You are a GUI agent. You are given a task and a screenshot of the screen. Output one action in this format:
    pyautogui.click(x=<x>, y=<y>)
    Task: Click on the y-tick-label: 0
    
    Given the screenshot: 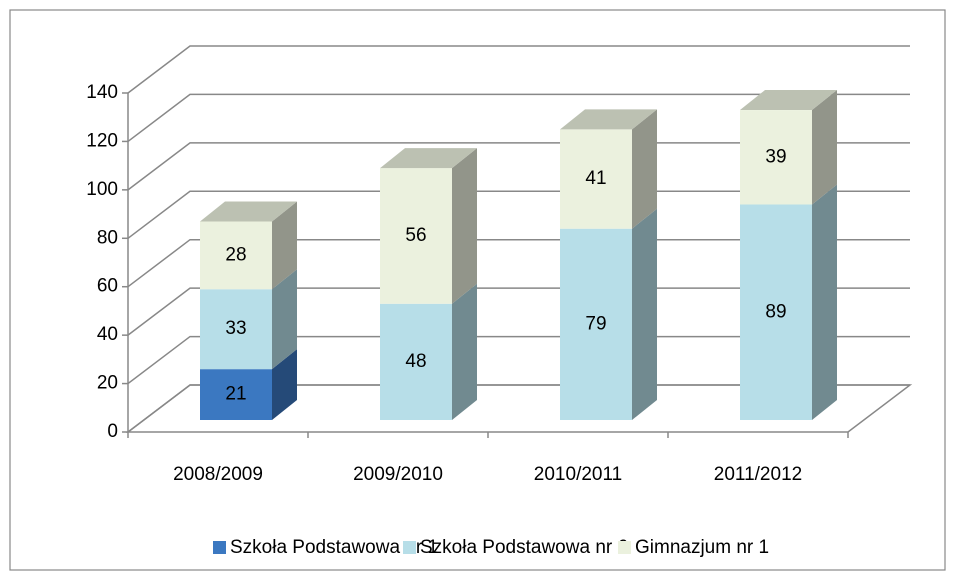 What is the action you would take?
    pyautogui.click(x=112, y=431)
    